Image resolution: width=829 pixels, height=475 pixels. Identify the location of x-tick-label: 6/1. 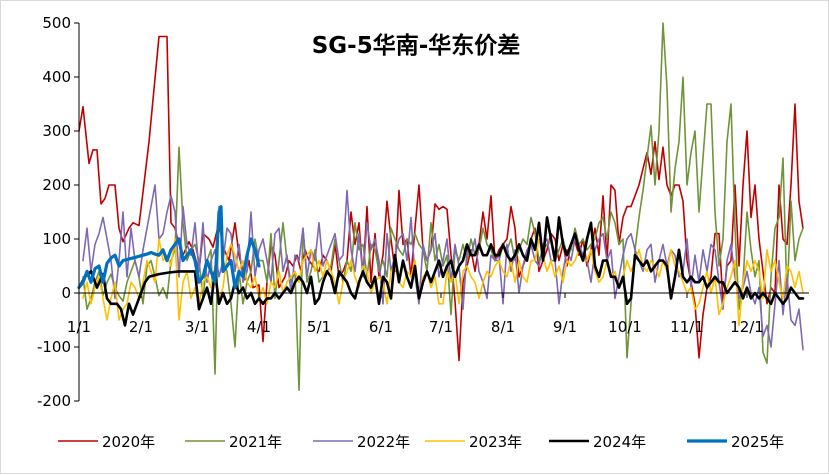
(381, 327).